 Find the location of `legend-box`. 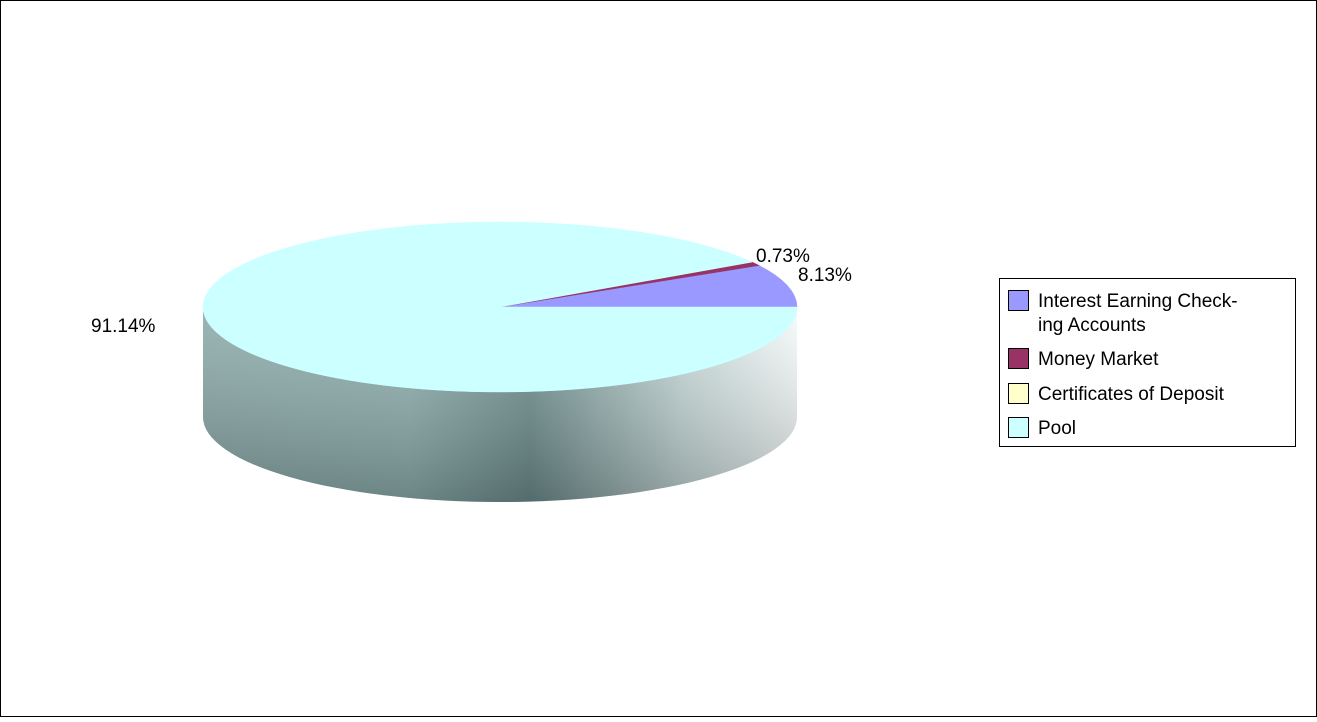

legend-box is located at coordinates (1147, 362).